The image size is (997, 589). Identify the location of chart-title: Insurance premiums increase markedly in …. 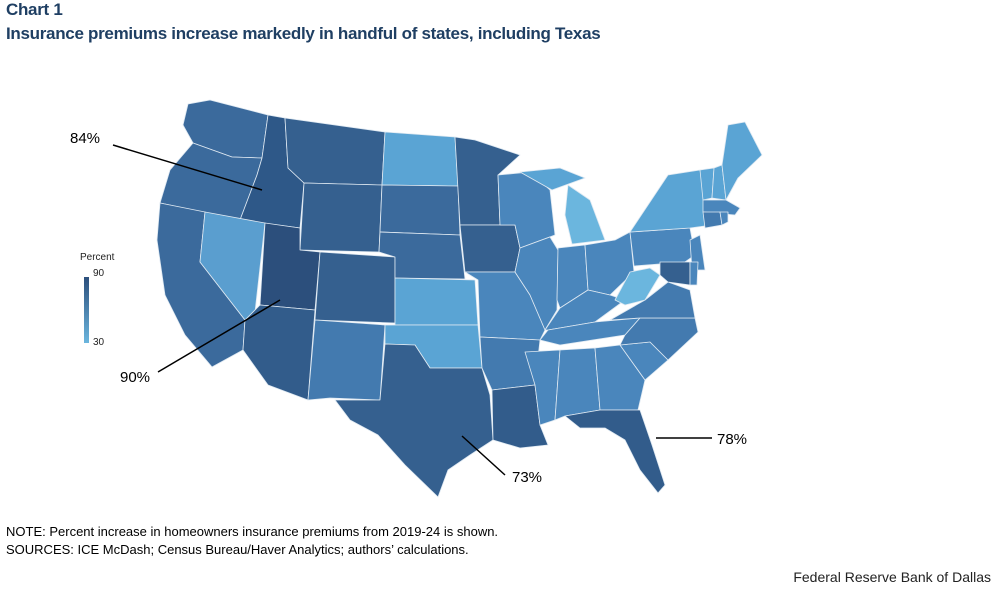
(303, 33).